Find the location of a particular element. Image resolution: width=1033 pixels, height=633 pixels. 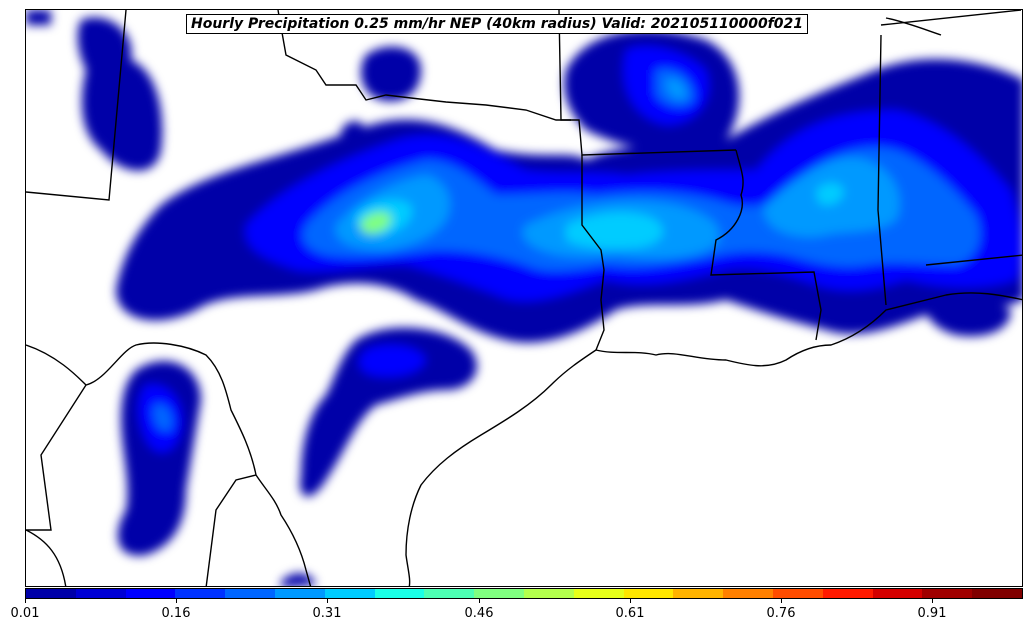

colorbar-tick-label: 0.16 is located at coordinates (176, 613).